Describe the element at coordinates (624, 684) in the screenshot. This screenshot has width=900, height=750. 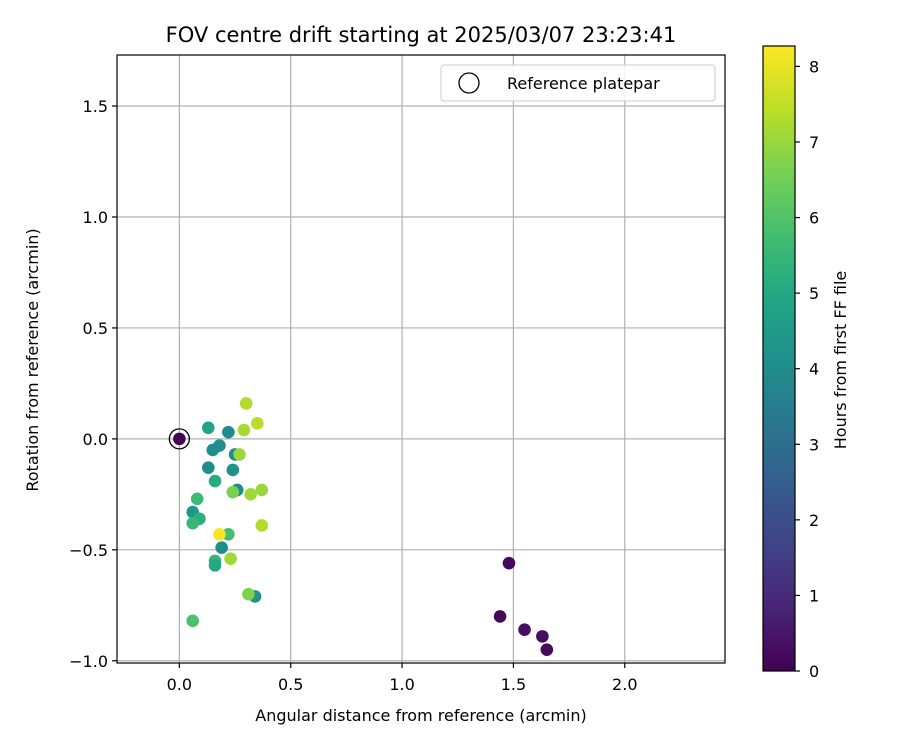
I see `x-tick-label-4: 2.0` at that location.